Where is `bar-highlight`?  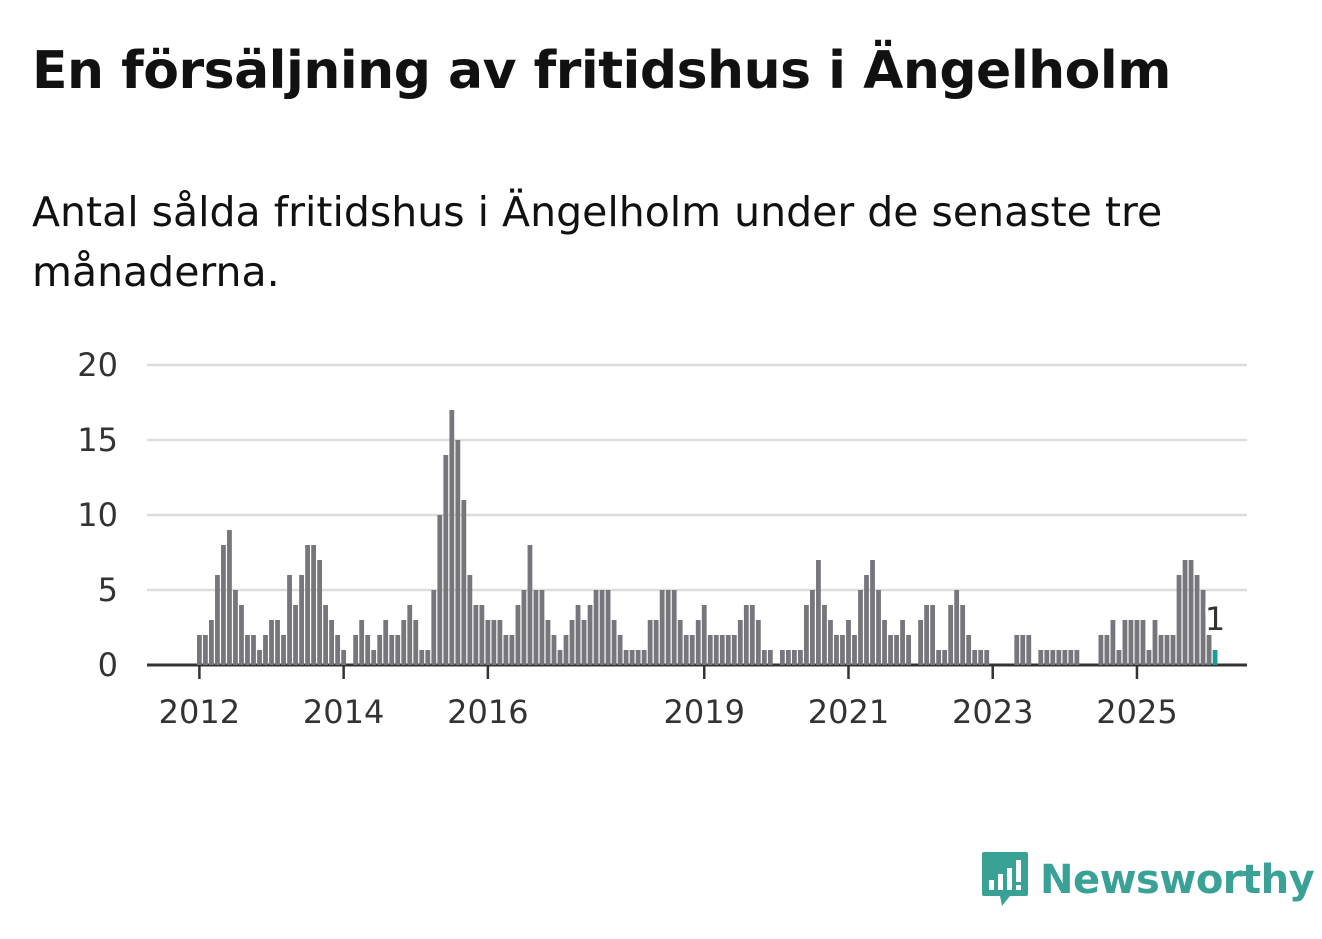 bar-highlight is located at coordinates (1215, 657).